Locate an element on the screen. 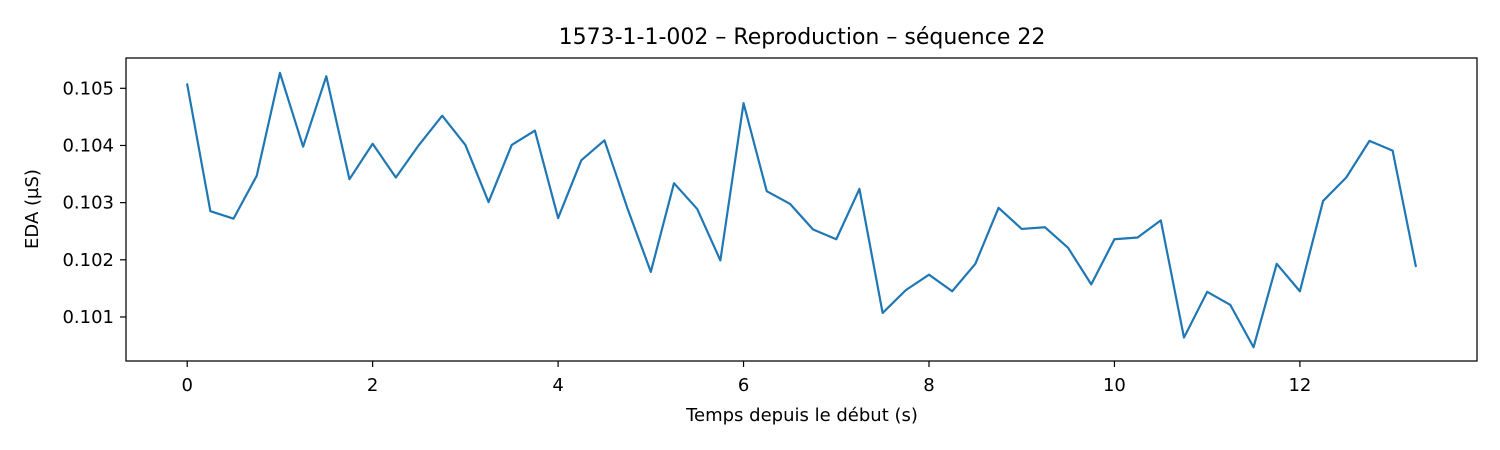 The width and height of the screenshot is (1500, 450). y-tick-label: 0.105 is located at coordinates (88, 88).